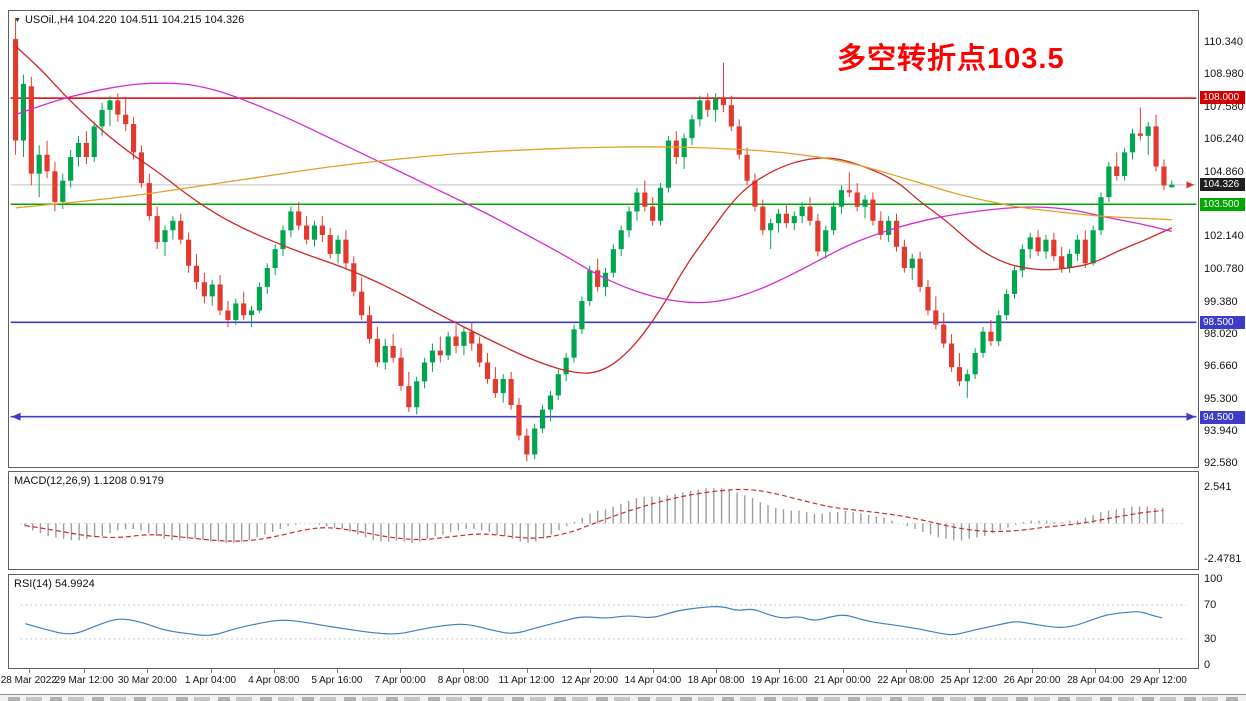 The height and width of the screenshot is (701, 1246). What do you see at coordinates (89, 481) in the screenshot?
I see `macd-label: MACD(12,26,9) 1.1208 0.9179` at bounding box center [89, 481].